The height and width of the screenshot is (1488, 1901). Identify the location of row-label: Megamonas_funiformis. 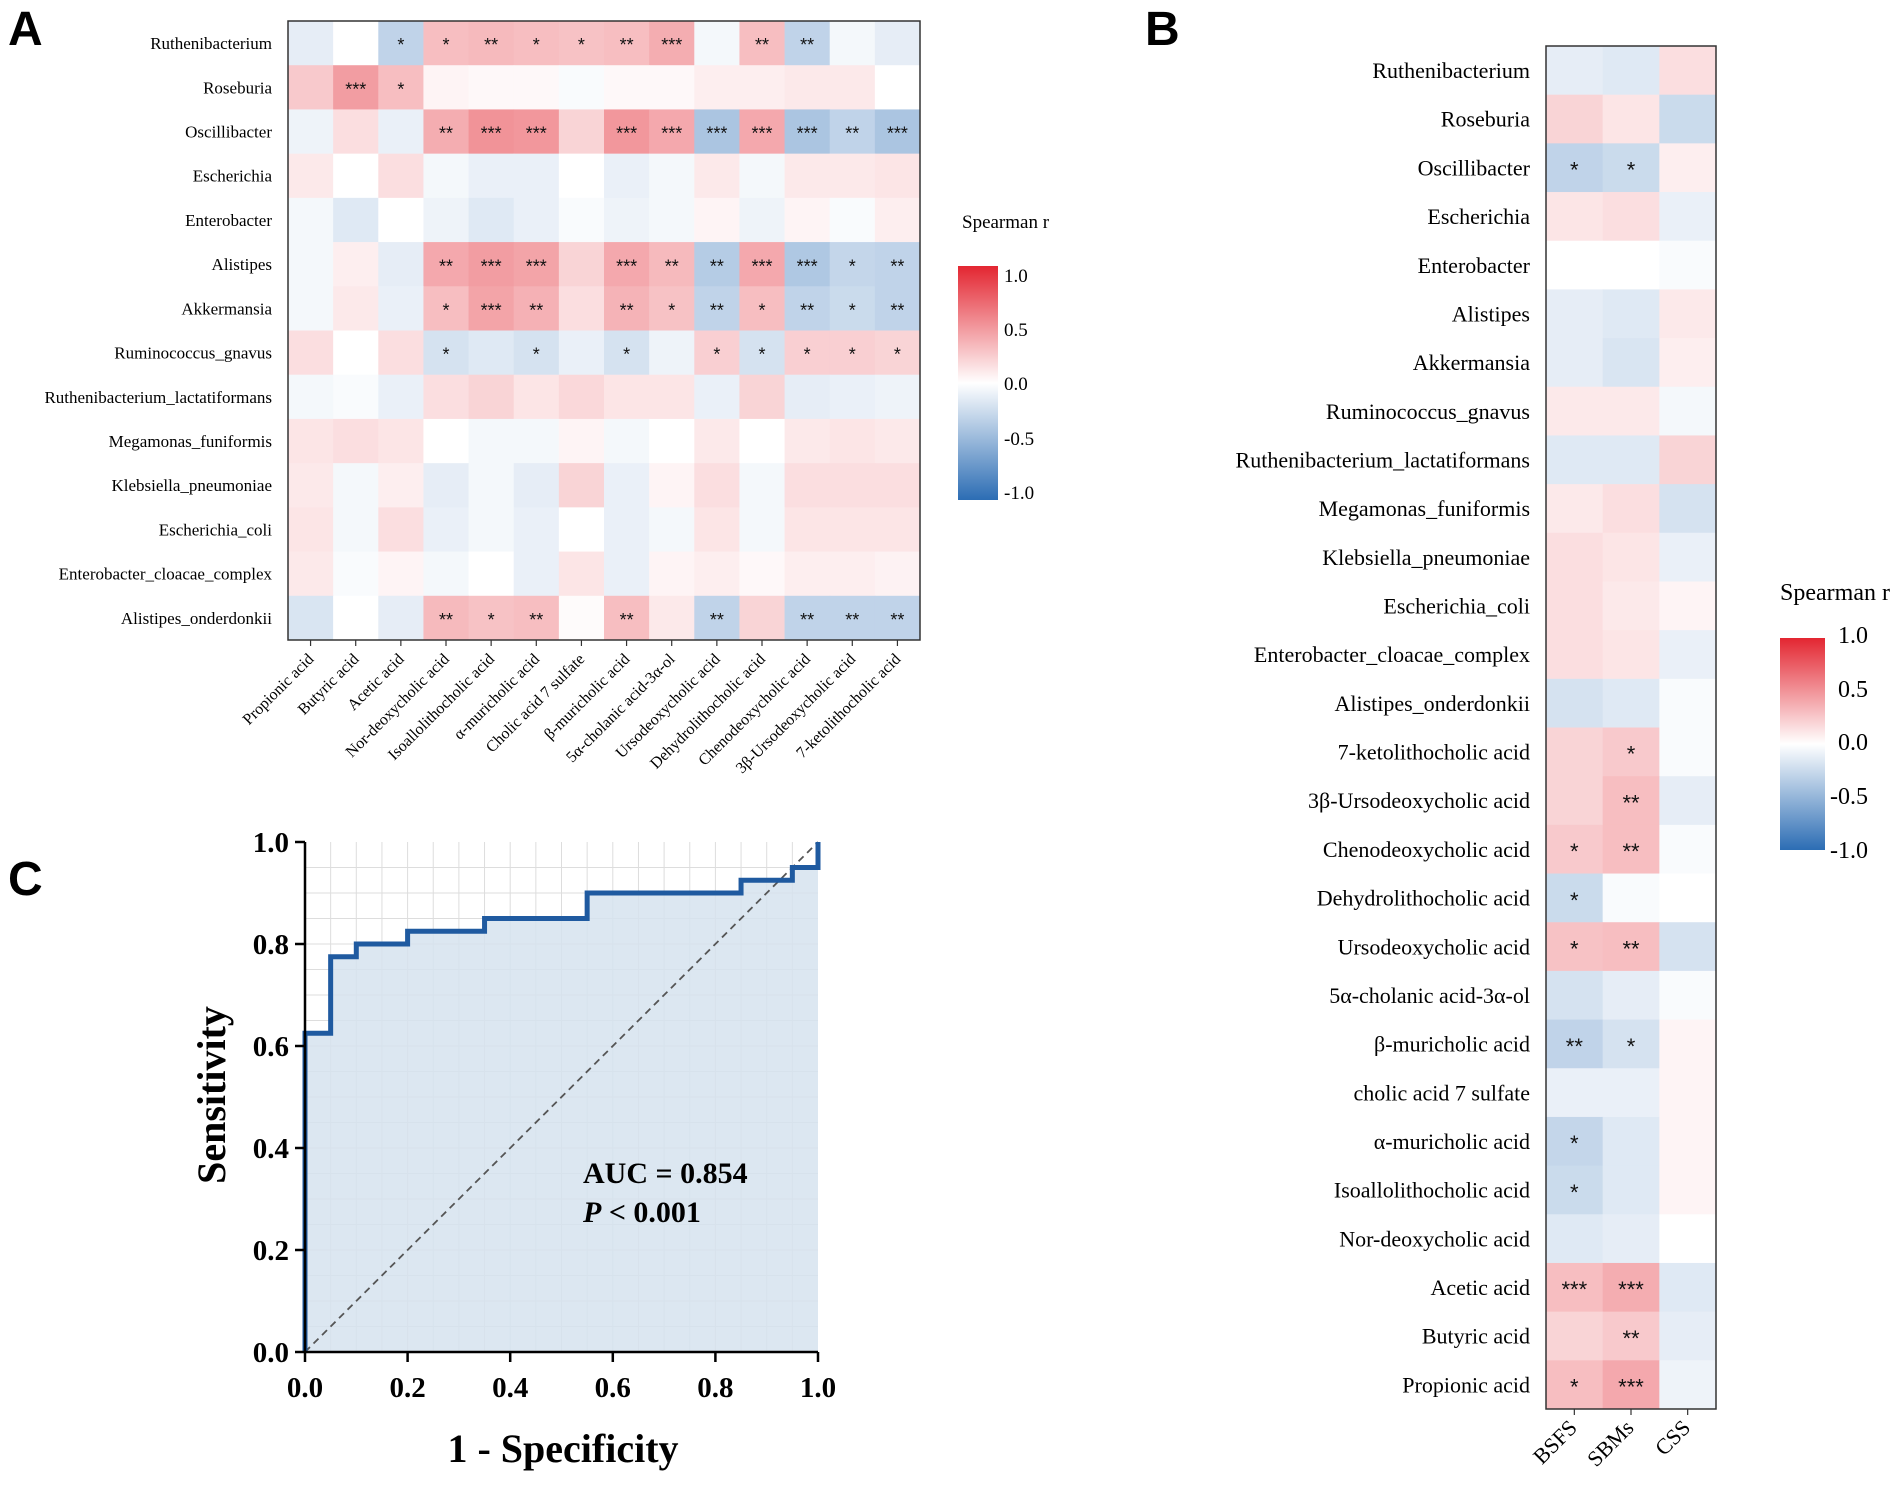
(1424, 508).